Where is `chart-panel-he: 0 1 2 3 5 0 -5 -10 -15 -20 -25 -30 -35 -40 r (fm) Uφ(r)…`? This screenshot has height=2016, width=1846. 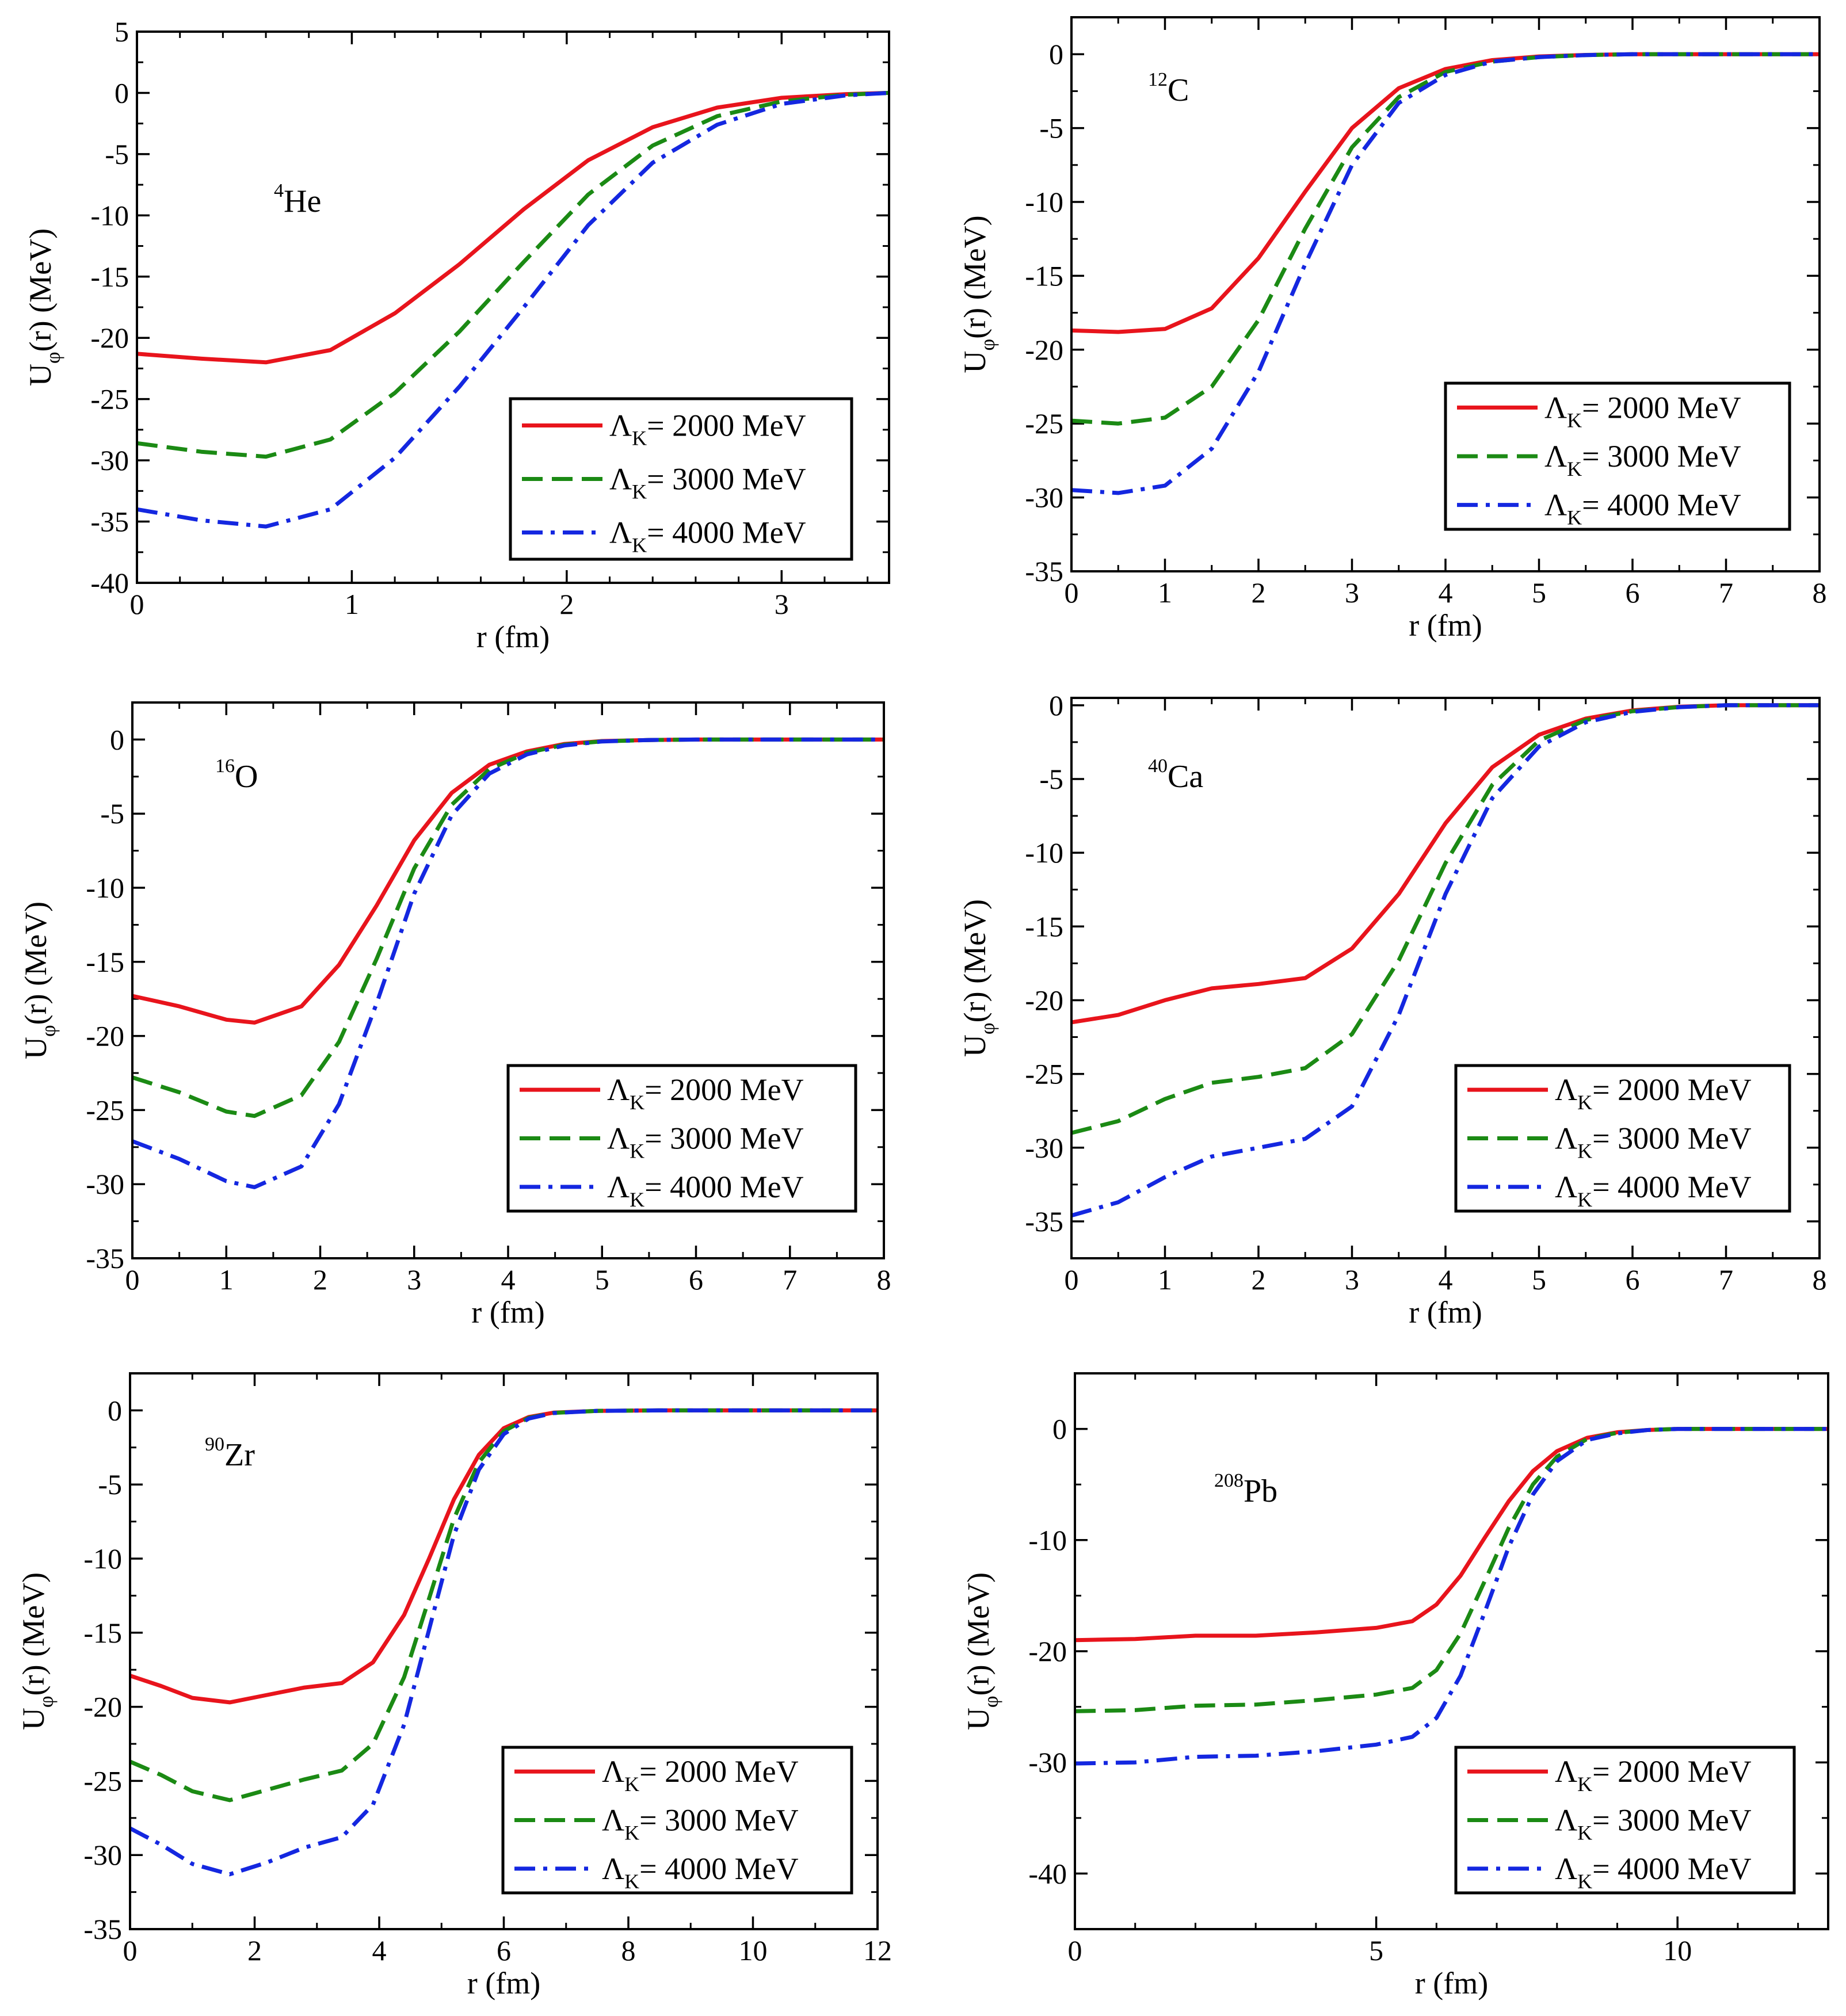 chart-panel-he: 0 1 2 3 5 0 -5 -10 -15 -20 -25 -30 -35 -40 r (fm) Uφ(r)… is located at coordinates (457, 335).